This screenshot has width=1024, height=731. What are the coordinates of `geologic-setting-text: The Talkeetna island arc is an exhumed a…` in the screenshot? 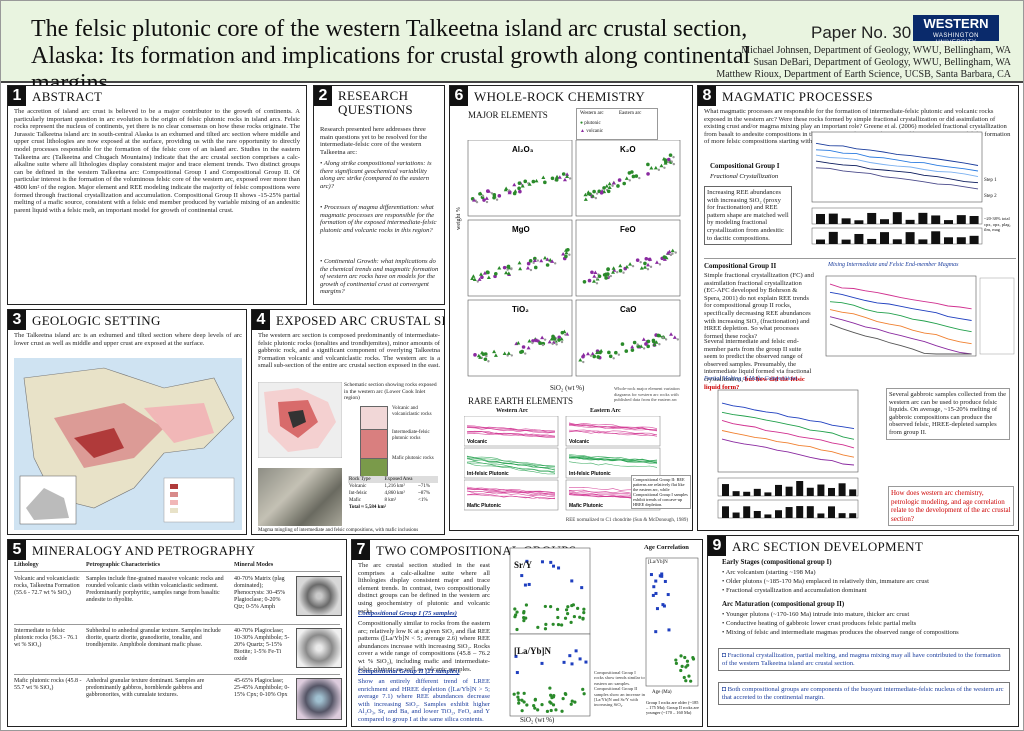 It's located at (128, 339).